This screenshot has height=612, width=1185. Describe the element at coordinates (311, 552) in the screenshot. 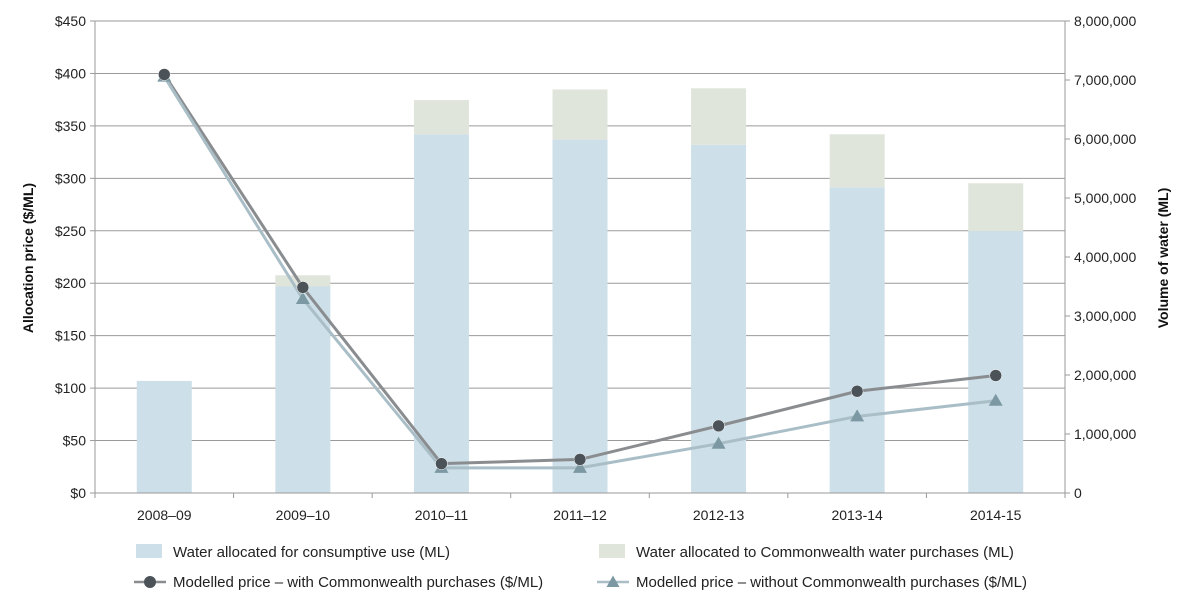

I see `legend-label-consumptive: Water allocated for consumptive use (ML)` at that location.